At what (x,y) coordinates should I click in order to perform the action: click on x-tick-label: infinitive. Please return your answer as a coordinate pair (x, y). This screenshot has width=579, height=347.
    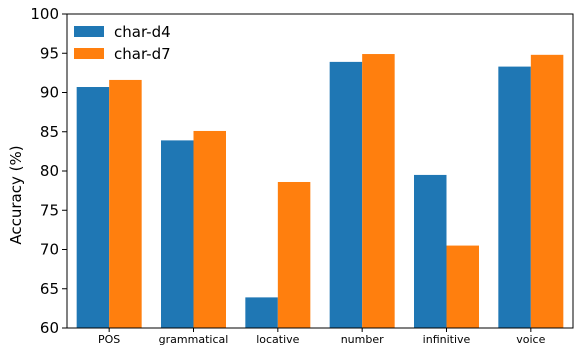
    Looking at the image, I should click on (447, 339).